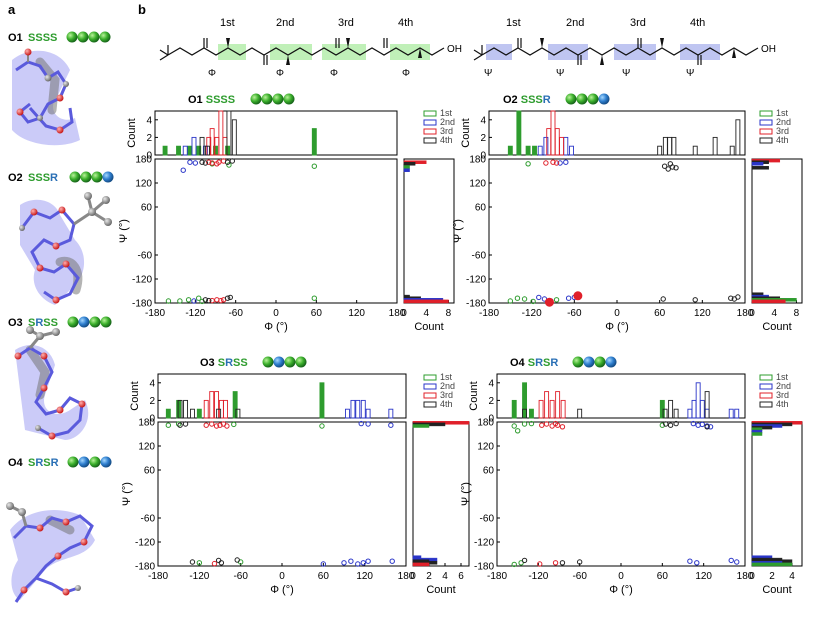 The width and height of the screenshot is (817, 622). What do you see at coordinates (147, 208) in the screenshot?
I see `y-tick-label: 60` at bounding box center [147, 208].